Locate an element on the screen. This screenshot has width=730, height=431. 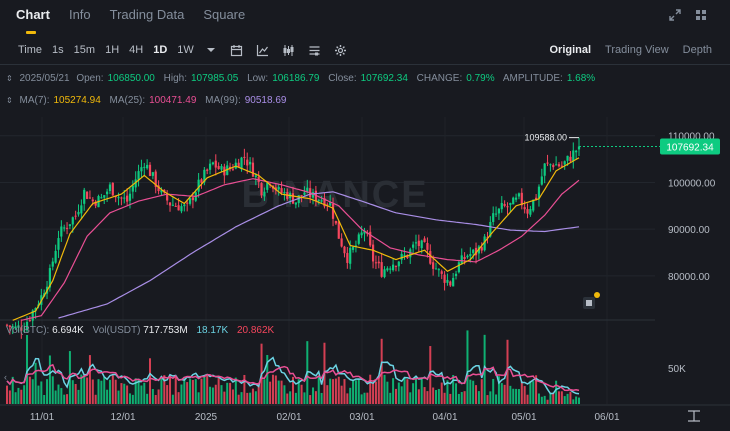
x-tick-label: 12/01 is located at coordinates (122, 417).